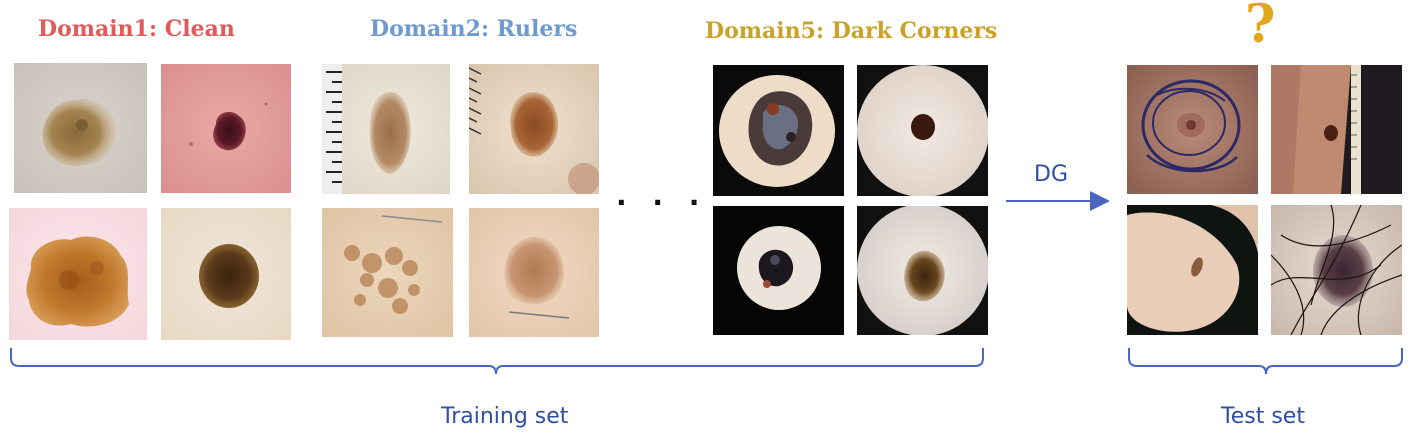  What do you see at coordinates (136, 29) in the screenshot?
I see `domain1-title: Domain1: Clean` at bounding box center [136, 29].